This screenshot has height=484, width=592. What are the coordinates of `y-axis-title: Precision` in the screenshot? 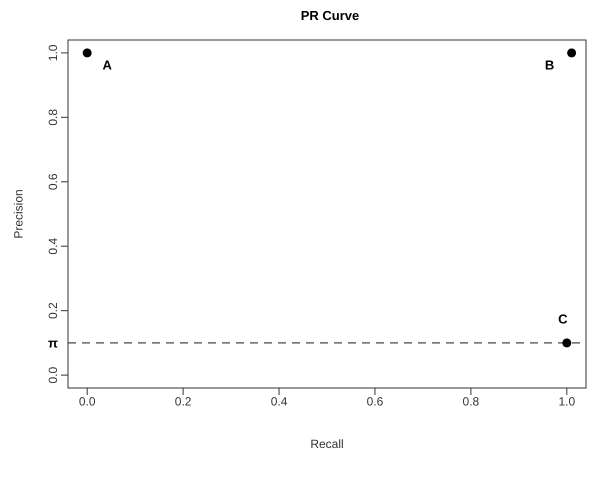 It's located at (18, 214).